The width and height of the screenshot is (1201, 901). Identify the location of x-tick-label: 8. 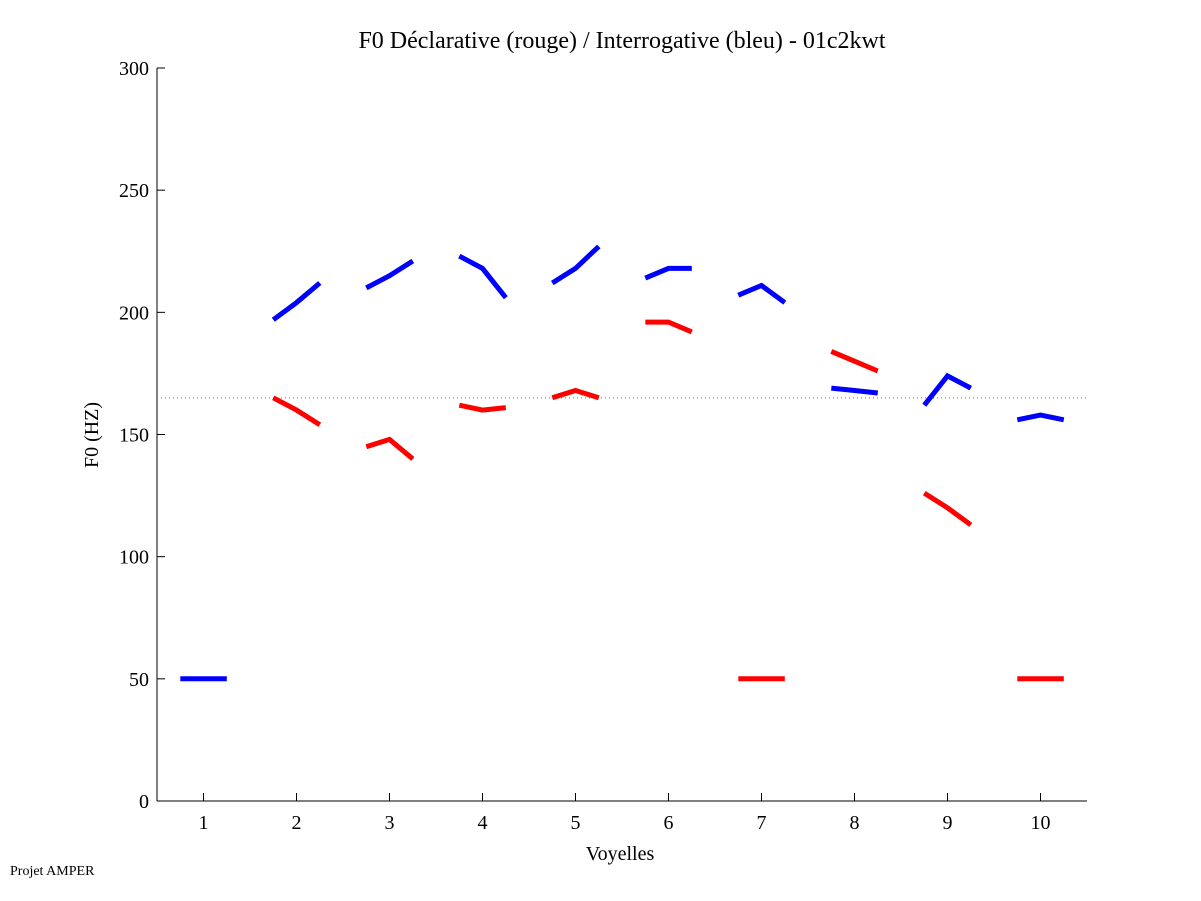
(855, 823).